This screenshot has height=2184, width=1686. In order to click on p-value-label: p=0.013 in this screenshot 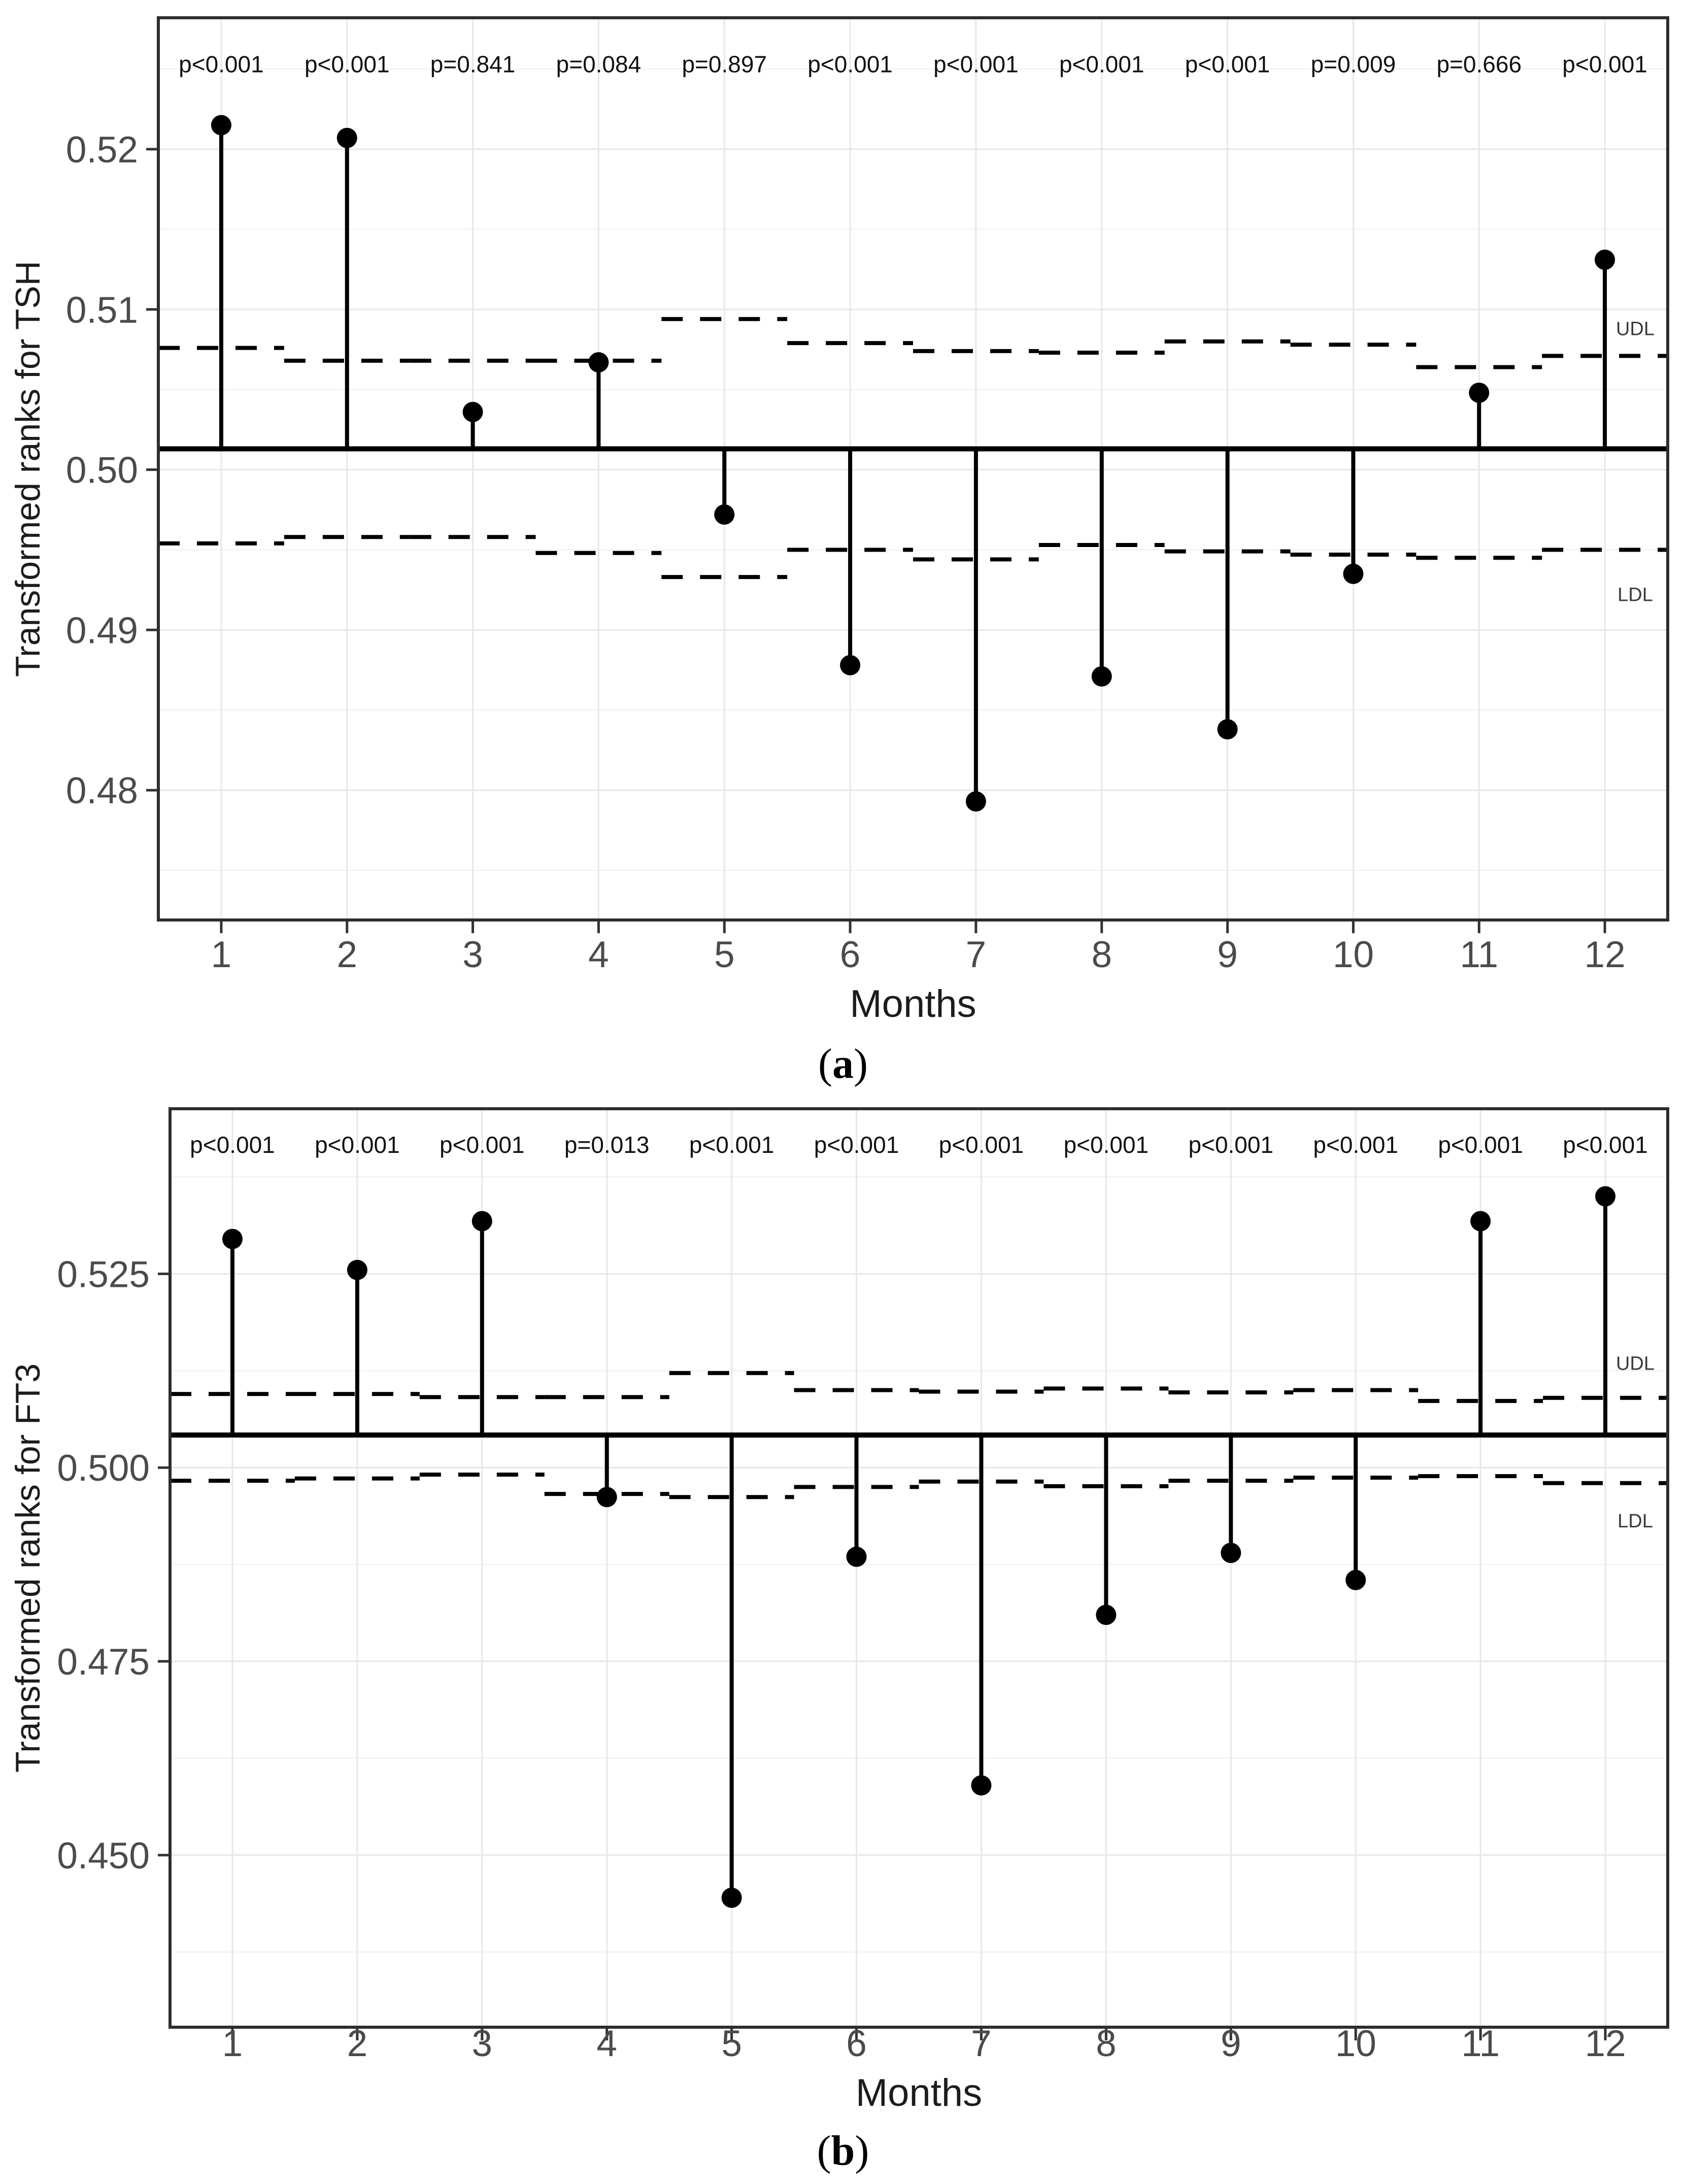, I will do `click(607, 1145)`.